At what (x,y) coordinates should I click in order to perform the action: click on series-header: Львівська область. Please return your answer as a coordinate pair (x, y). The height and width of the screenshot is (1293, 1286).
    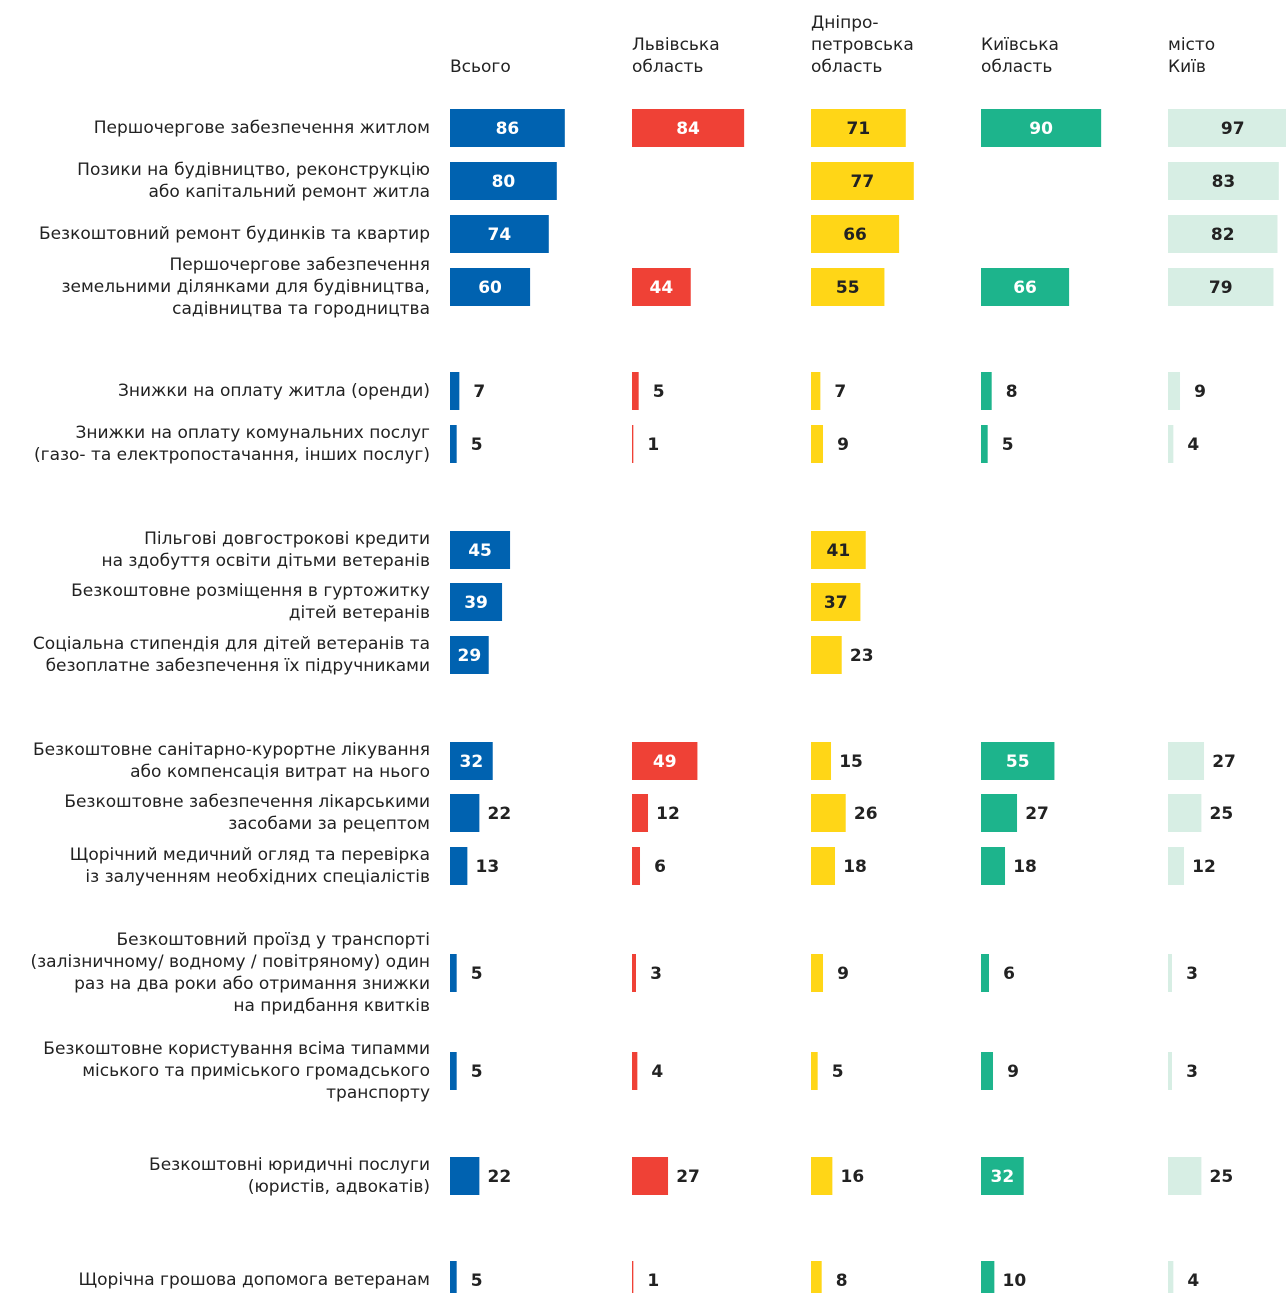
    Looking at the image, I should click on (676, 56).